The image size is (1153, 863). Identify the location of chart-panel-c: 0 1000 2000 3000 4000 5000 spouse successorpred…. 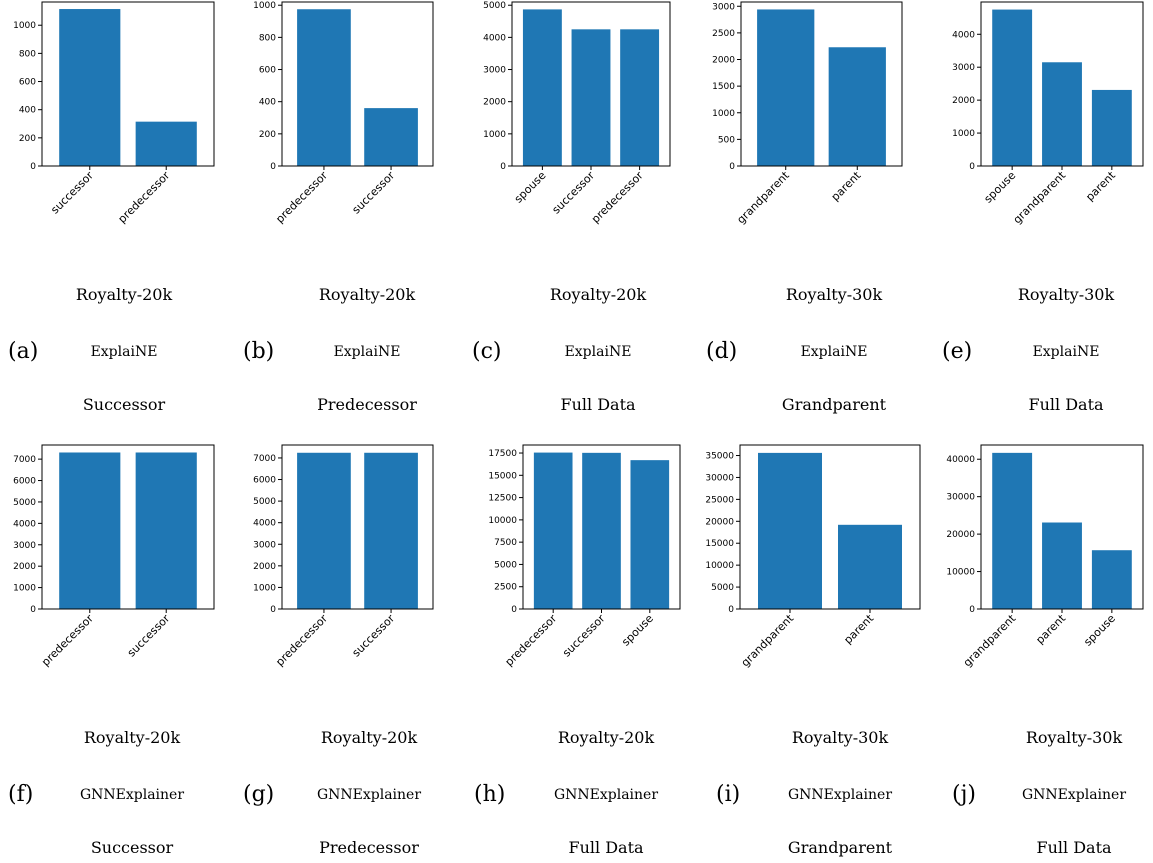
(577, 113).